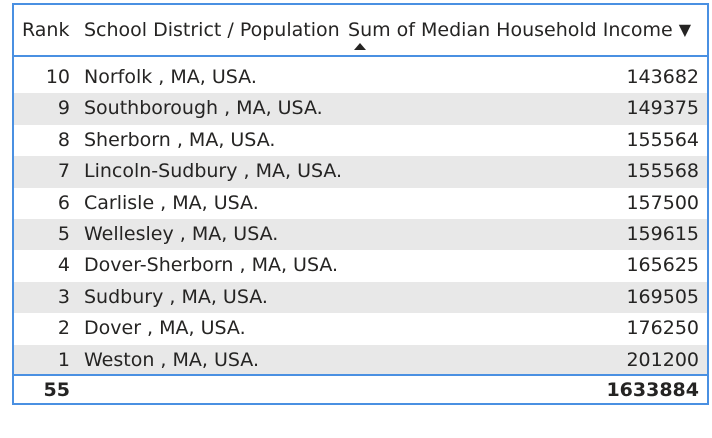 This screenshot has height=438, width=712. I want to click on table-row: 6 Carlisle , MA, USA. 157500, so click(360, 203).